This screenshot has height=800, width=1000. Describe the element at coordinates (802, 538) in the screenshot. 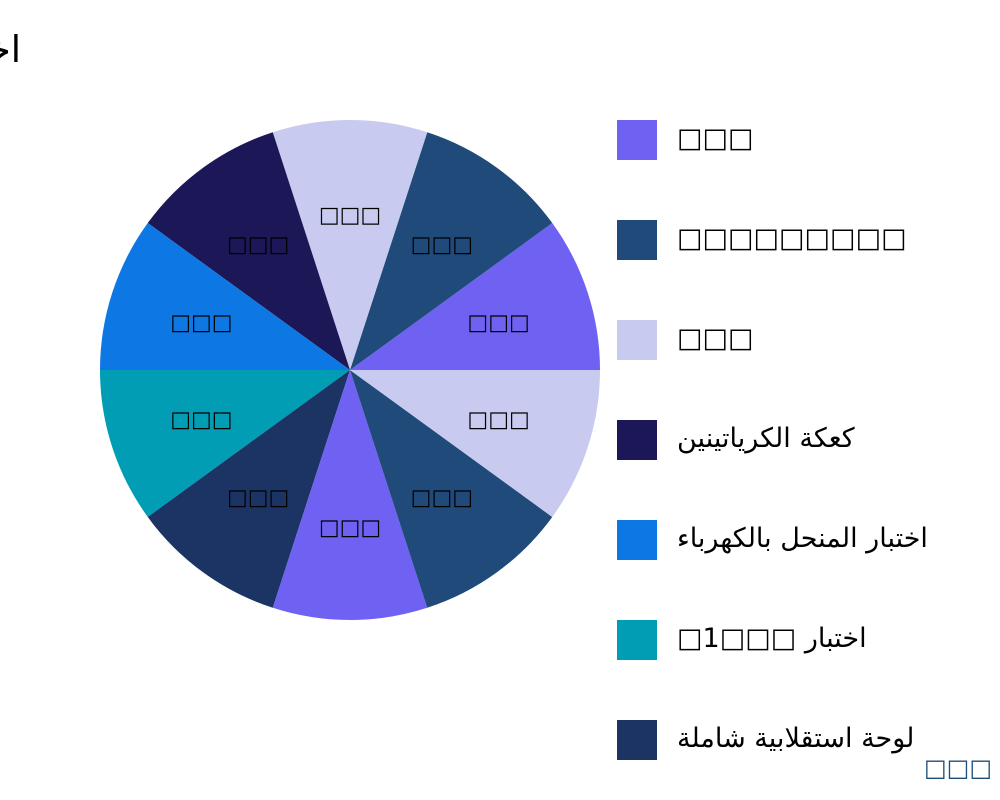

I see `legend-label: اختبار المنحل بالكهرباء` at that location.